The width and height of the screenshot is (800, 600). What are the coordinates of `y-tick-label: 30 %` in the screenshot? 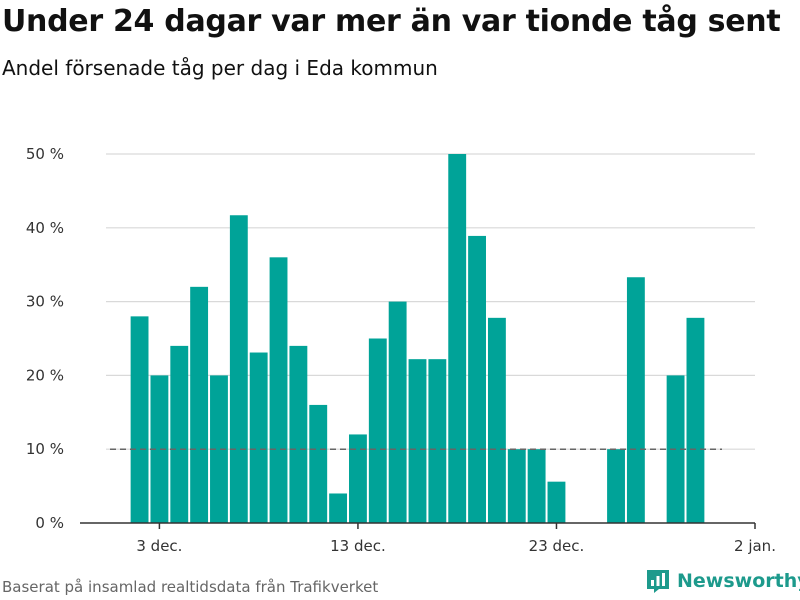 It's located at (45, 302).